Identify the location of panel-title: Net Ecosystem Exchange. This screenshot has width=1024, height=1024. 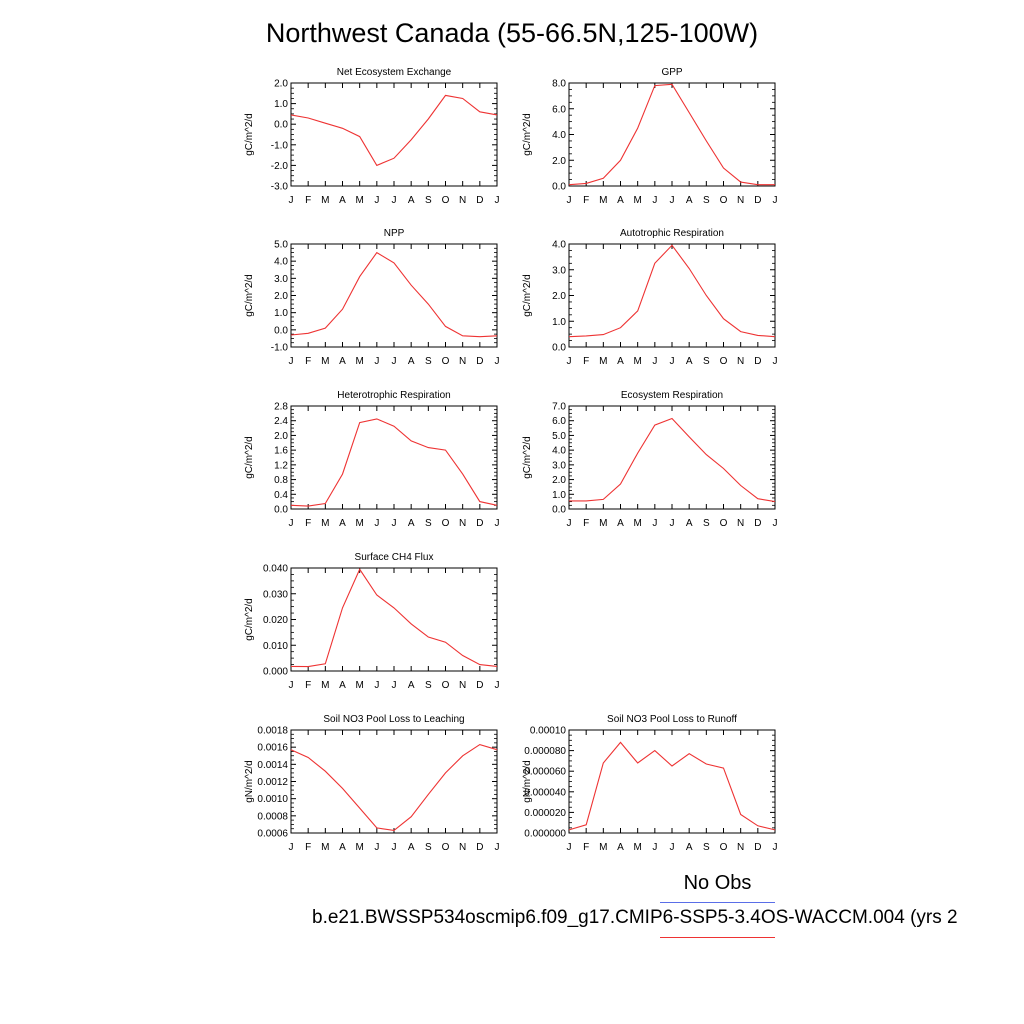
(394, 72).